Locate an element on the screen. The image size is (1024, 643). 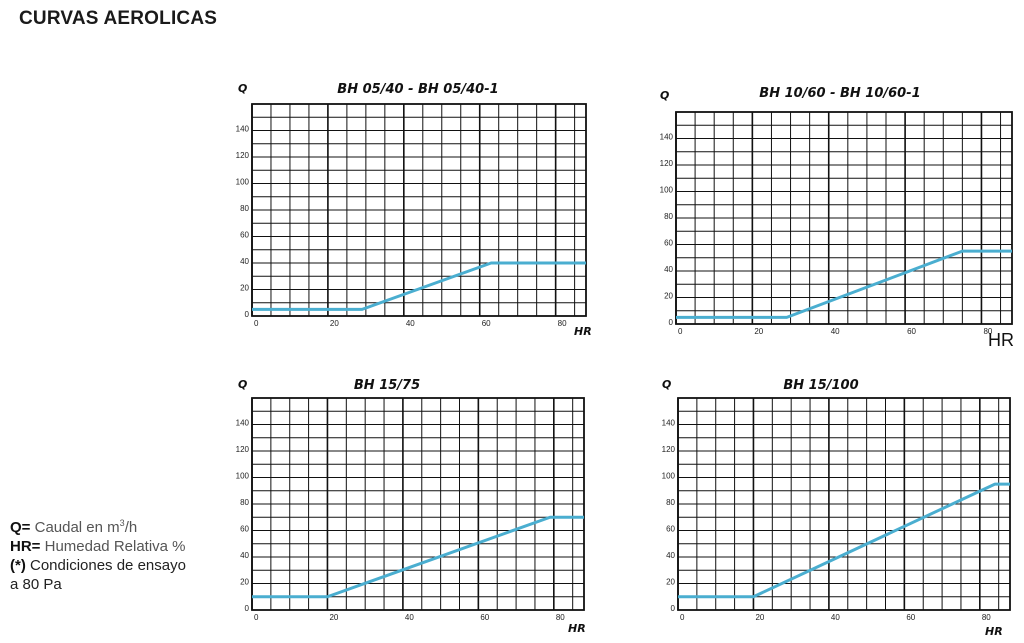
legend-note: (*) Condiciones de ensayo is located at coordinates (98, 565).